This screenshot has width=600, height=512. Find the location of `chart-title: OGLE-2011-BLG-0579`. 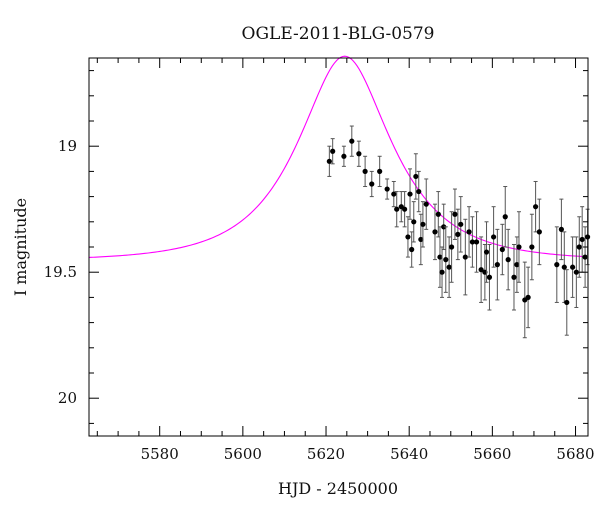

chart-title: OGLE-2011-BLG-0579 is located at coordinates (338, 34).